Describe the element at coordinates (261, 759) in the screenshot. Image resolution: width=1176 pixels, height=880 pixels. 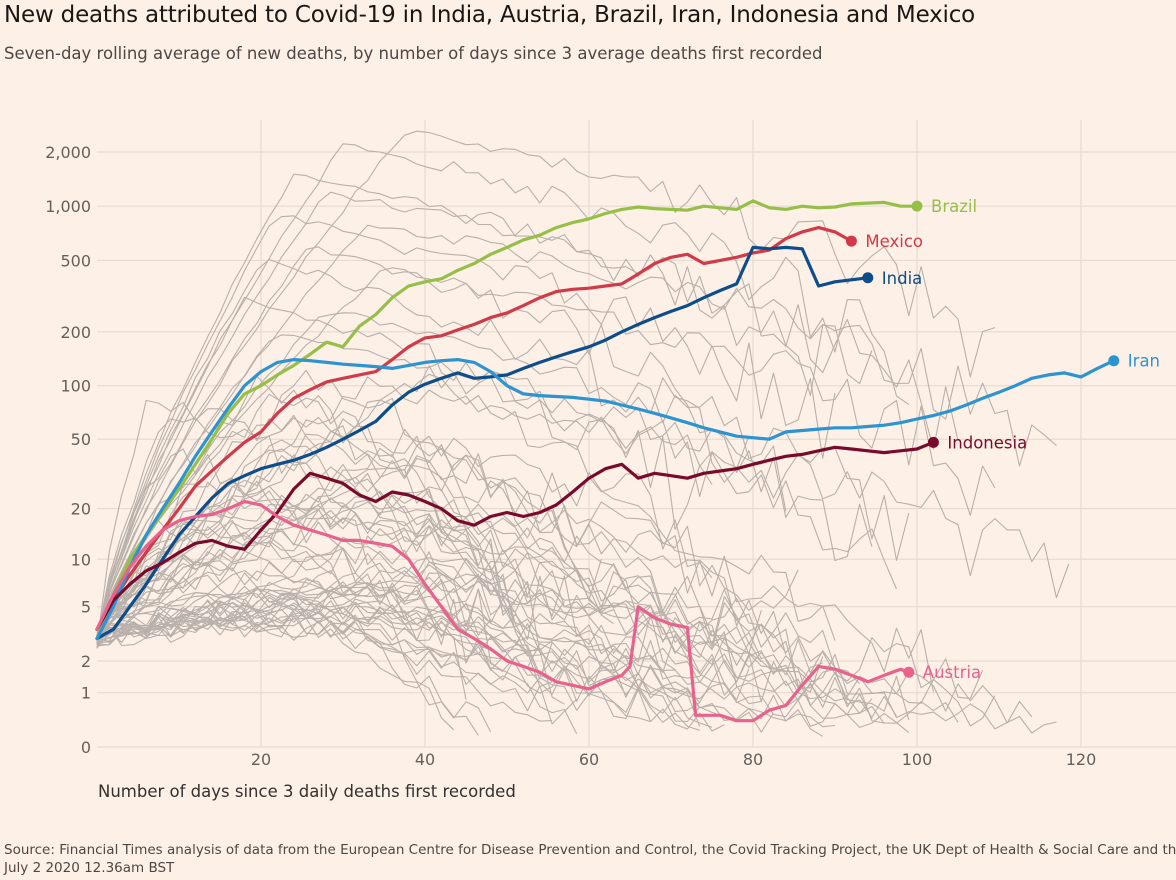
I see `x-tick-label: 20` at that location.